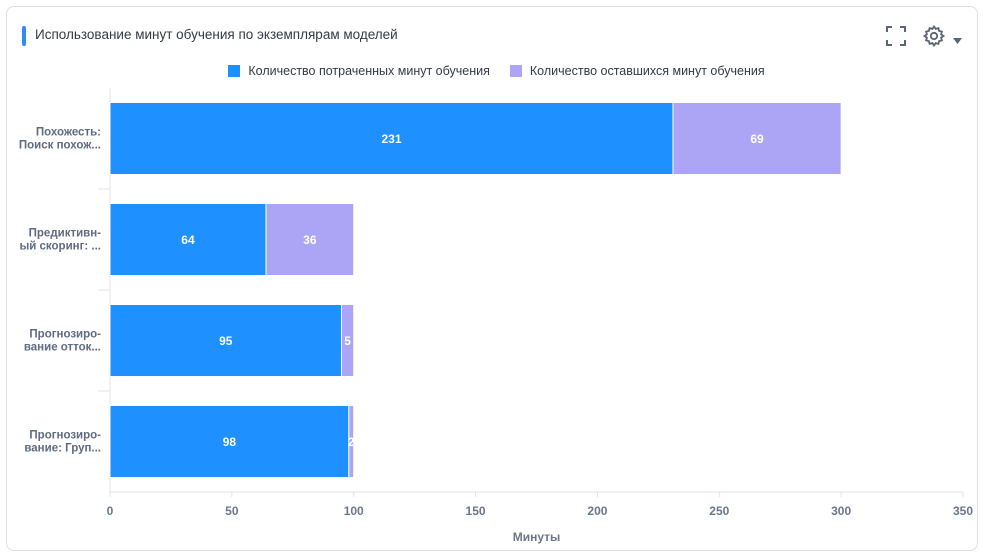  I want to click on legend-label-spent: Количество потраченных минут обучения, so click(369, 71).